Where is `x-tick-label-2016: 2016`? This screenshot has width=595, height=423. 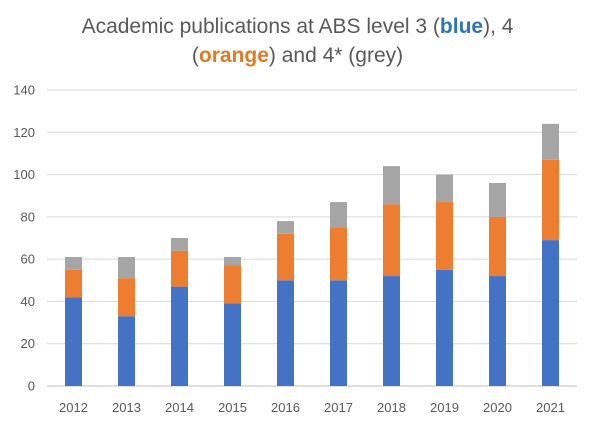
x-tick-label-2016: 2016 is located at coordinates (285, 407).